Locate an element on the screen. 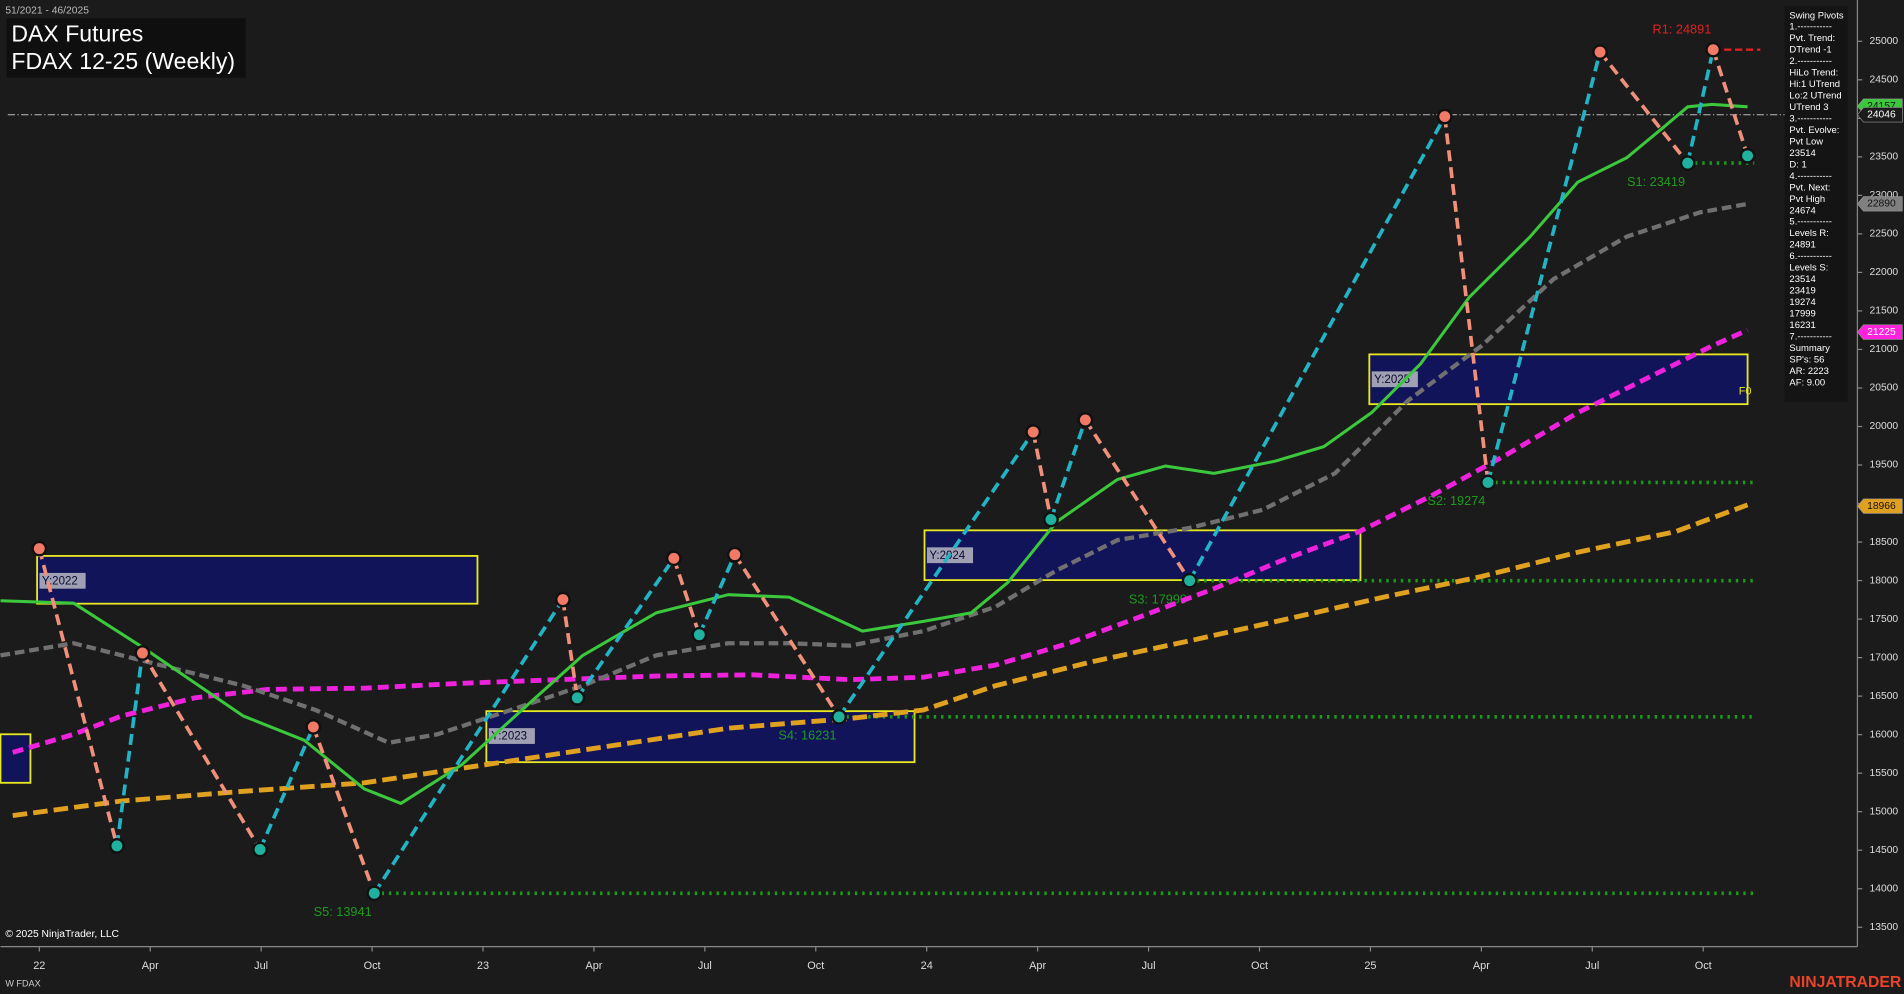  brand: NINJATRADER is located at coordinates (1845, 982).